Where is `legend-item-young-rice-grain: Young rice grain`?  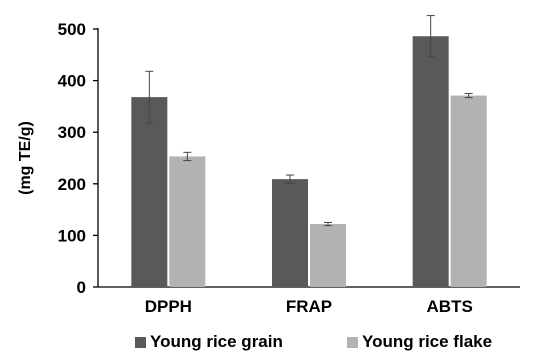
legend-item-young-rice-grain: Young rice grain is located at coordinates (209, 342).